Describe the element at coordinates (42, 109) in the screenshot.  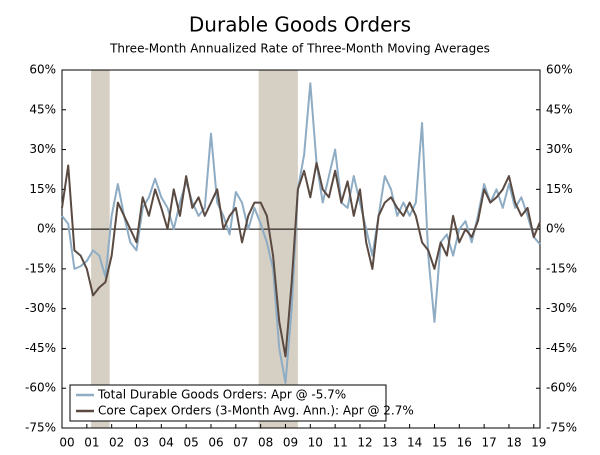
I see `y-tick-label: 45%` at that location.